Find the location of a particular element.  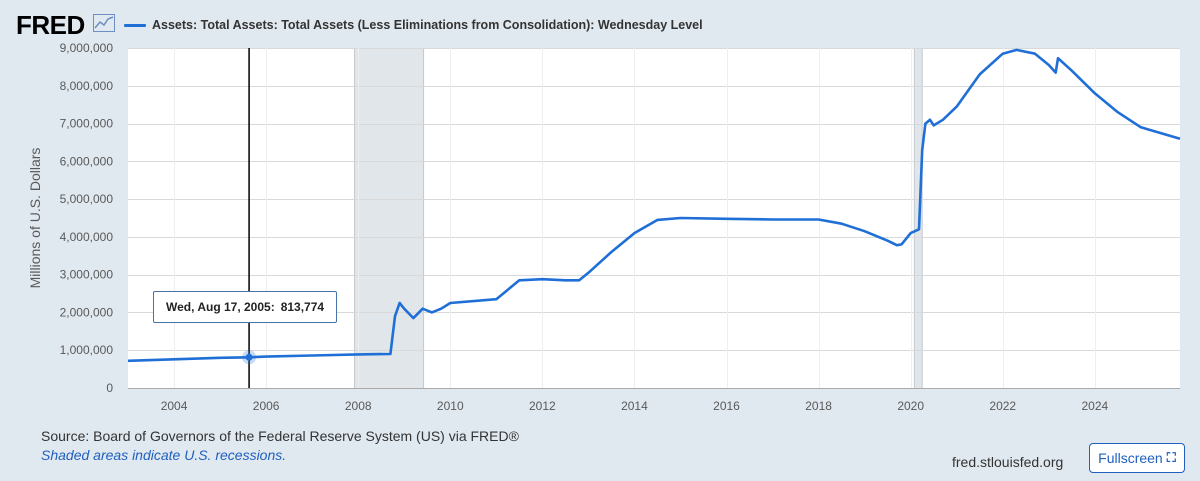

fred-site-link: fred.stlouisfed.org is located at coordinates (1008, 462).